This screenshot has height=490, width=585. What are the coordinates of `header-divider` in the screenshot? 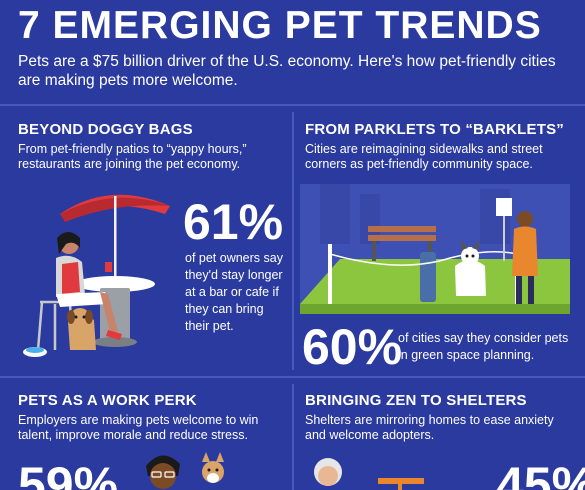 It's located at (292, 105).